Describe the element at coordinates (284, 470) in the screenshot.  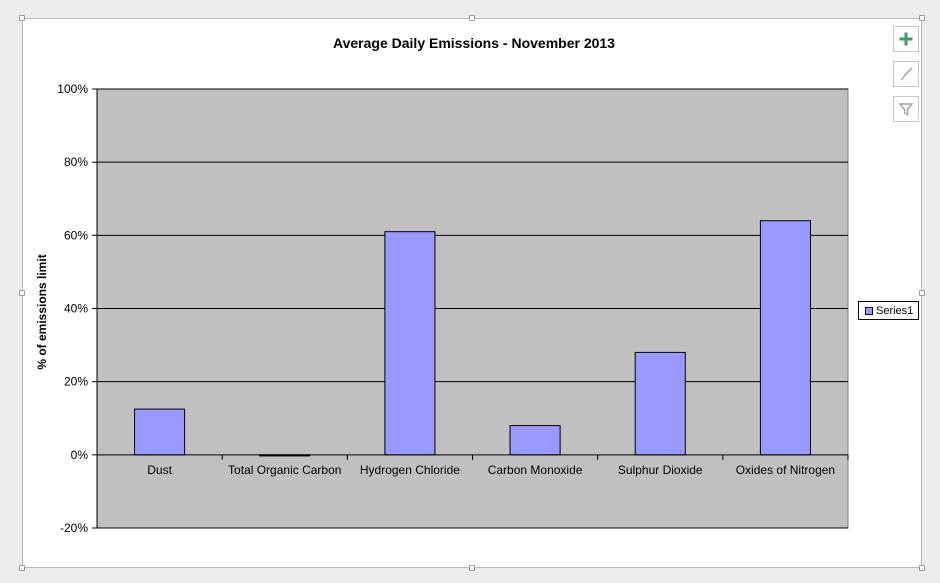
I see `x-tick-label: Total Organic Carbon` at that location.